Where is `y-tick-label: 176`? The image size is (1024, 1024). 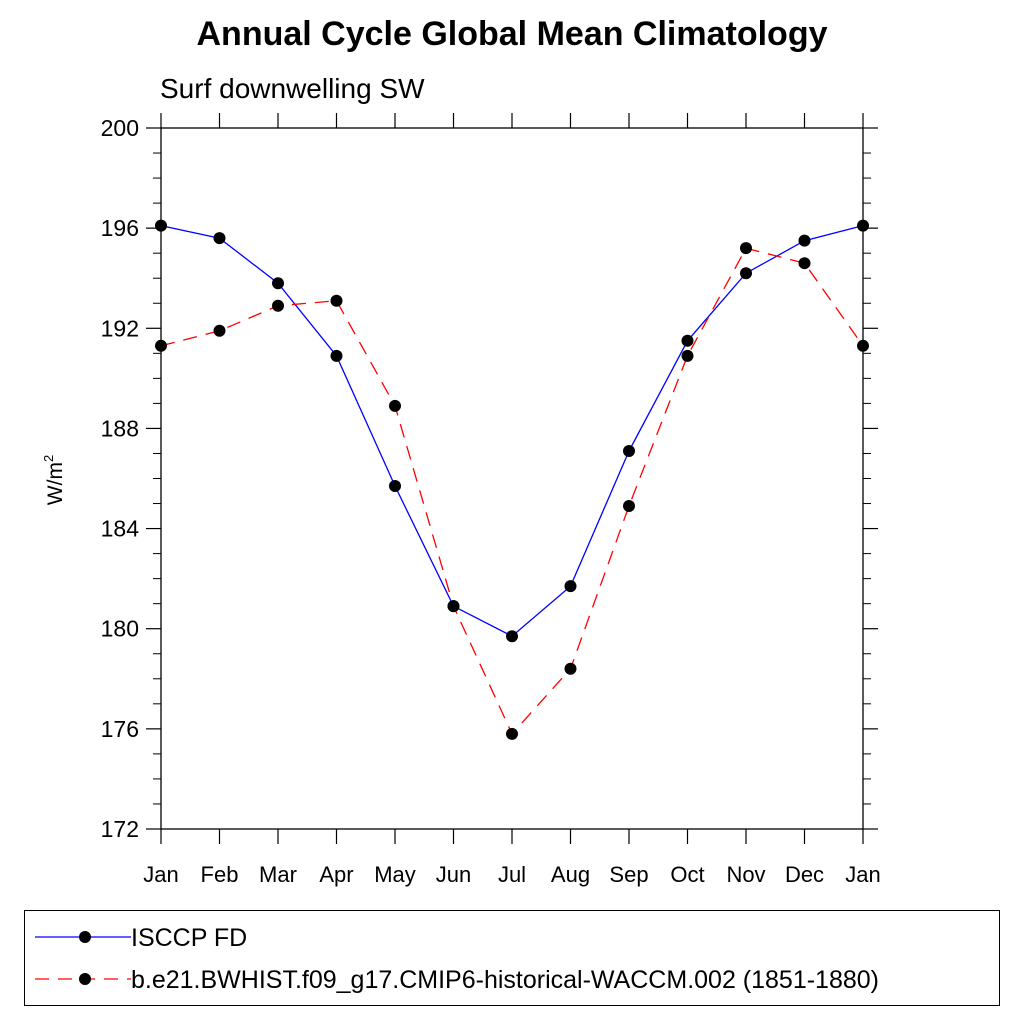
y-tick-label: 176 is located at coordinates (120, 729).